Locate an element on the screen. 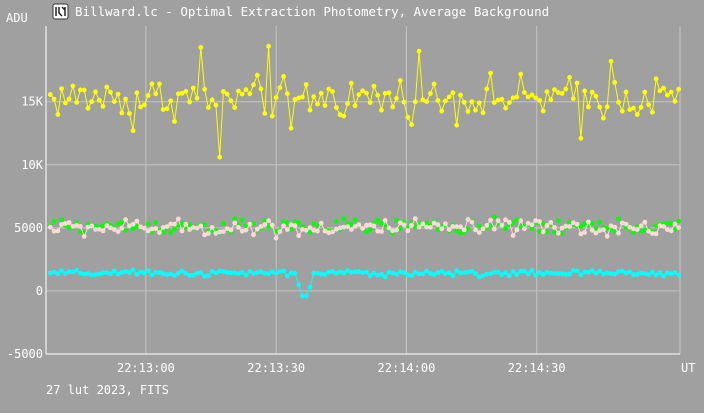 The image size is (704, 413). y-tick-label: 10K is located at coordinates (32, 165).